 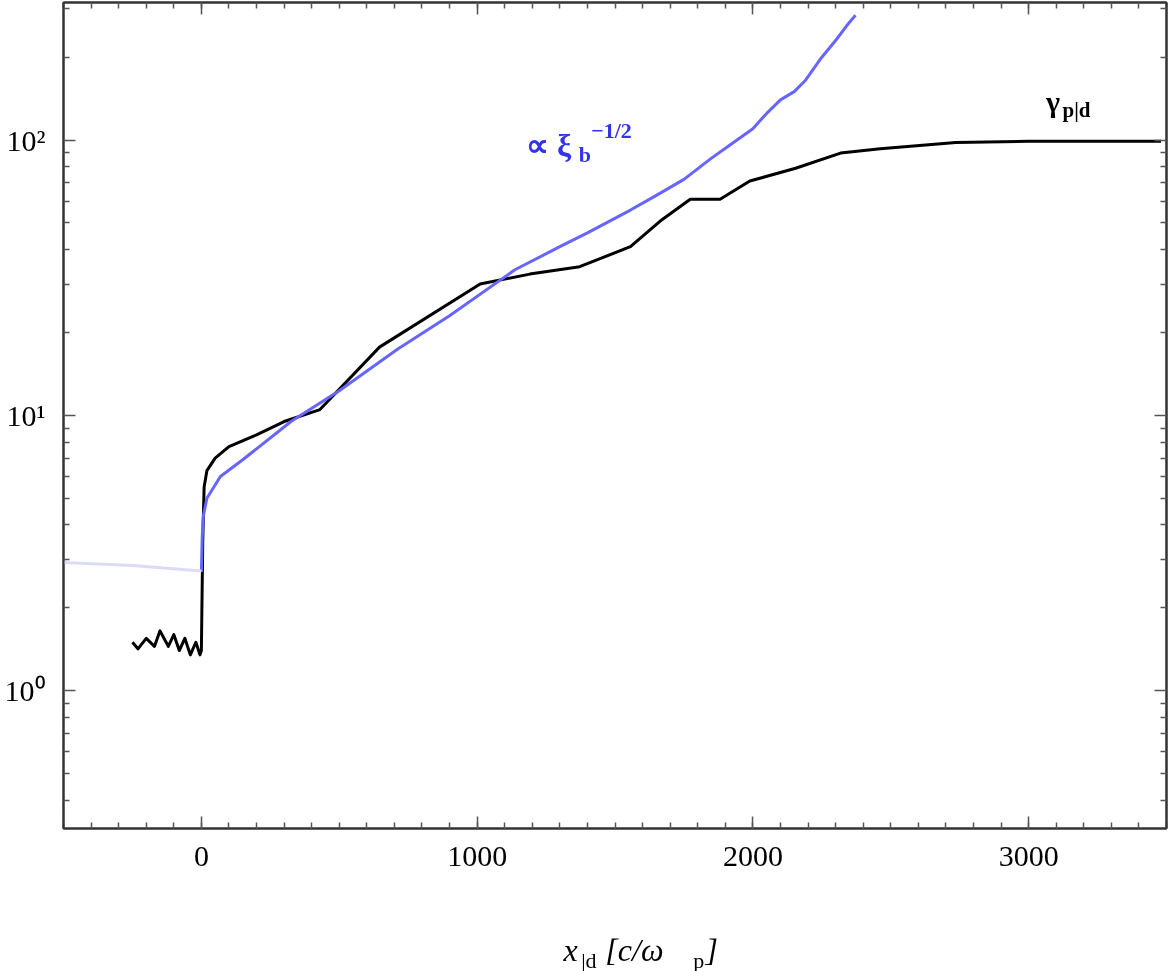 I want to click on x-tick-label: 3000, so click(x=1028, y=855).